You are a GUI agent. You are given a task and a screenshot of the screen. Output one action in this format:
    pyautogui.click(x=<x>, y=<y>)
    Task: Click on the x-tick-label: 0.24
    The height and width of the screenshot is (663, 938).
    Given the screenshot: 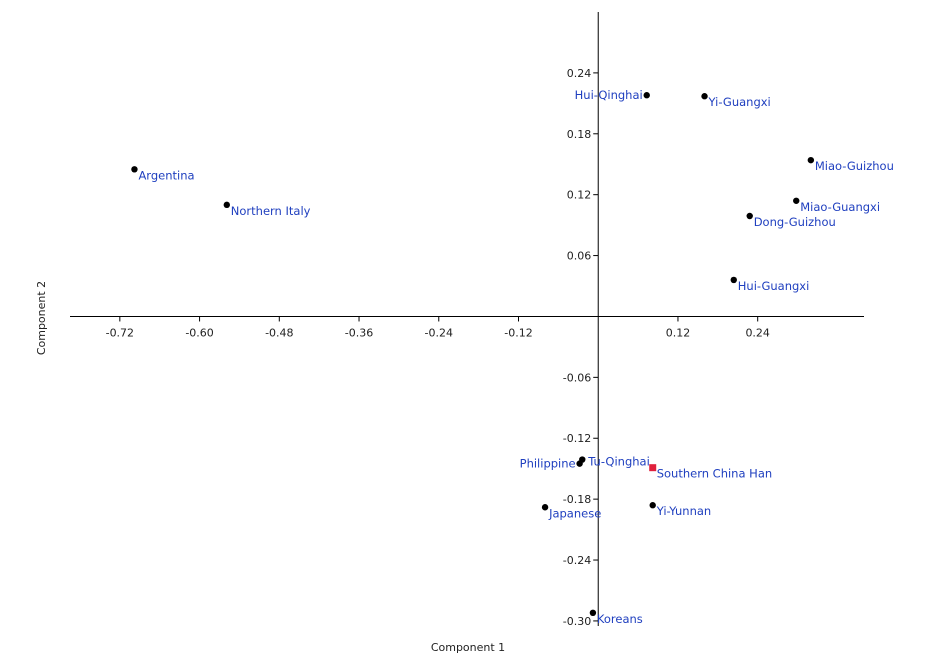 What is the action you would take?
    pyautogui.click(x=757, y=332)
    